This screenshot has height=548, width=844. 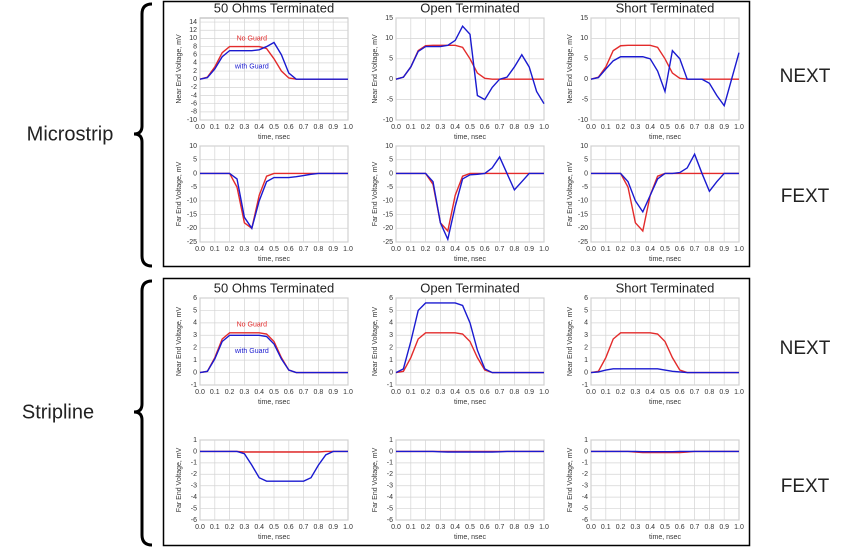 What do you see at coordinates (390, 520) in the screenshot?
I see `y-tick-label: -6` at bounding box center [390, 520].